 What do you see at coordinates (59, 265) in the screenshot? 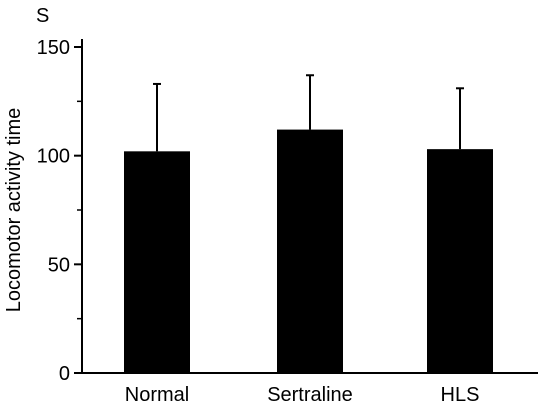
I see `y-tick-label-50: 50` at bounding box center [59, 265].